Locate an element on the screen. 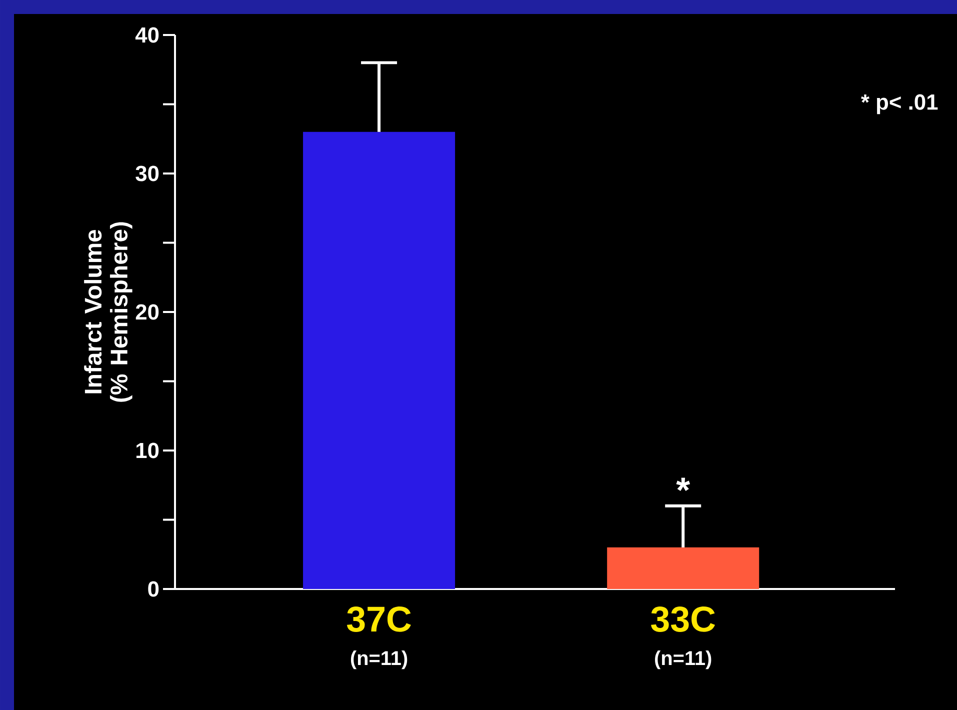 This screenshot has width=957, height=710. y-tick-label: 30 is located at coordinates (147, 174).